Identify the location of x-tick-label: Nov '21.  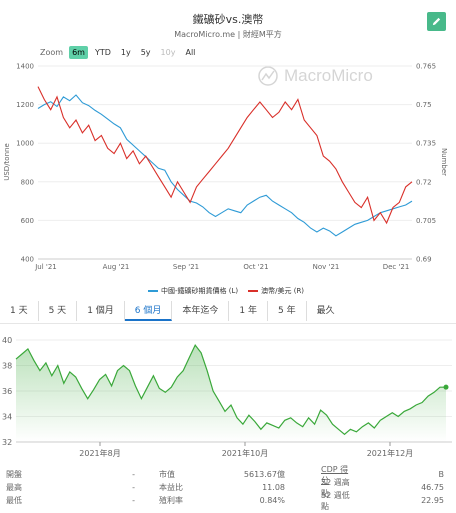
(326, 267).